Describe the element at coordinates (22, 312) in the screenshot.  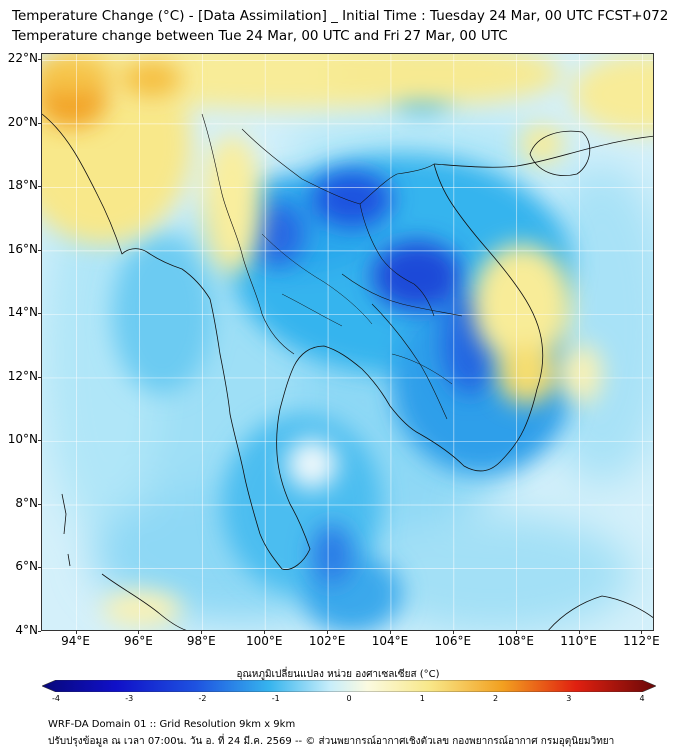
I see `lat-tick-label: 14°N` at that location.